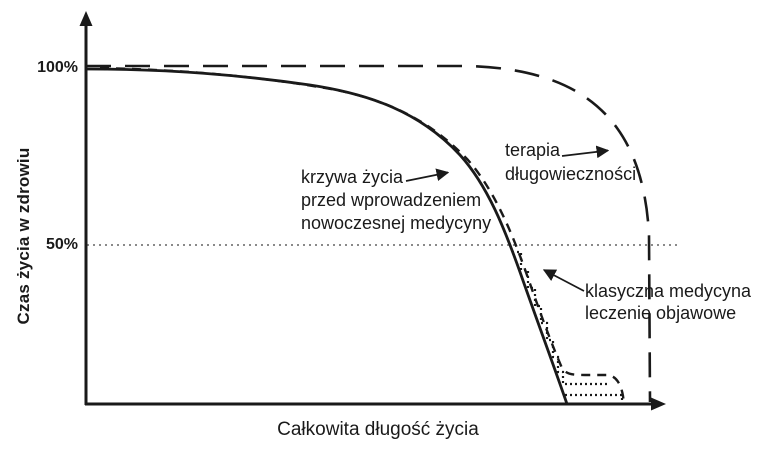  I want to click on annotation-longevity-line1: terapia, so click(533, 150).